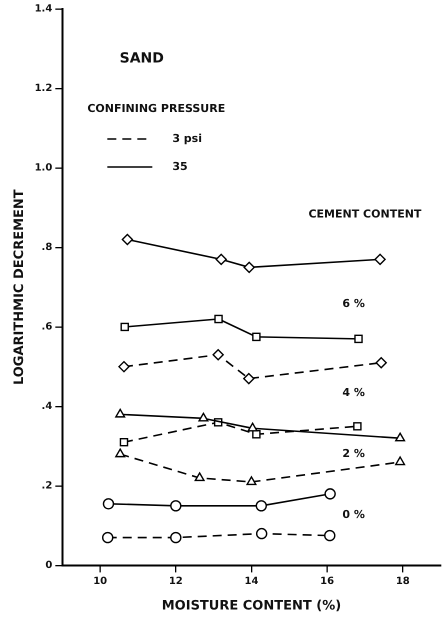 This screenshot has height=622, width=447. What do you see at coordinates (43, 168) in the screenshot?
I see `y-tick-label: 1.0` at bounding box center [43, 168].